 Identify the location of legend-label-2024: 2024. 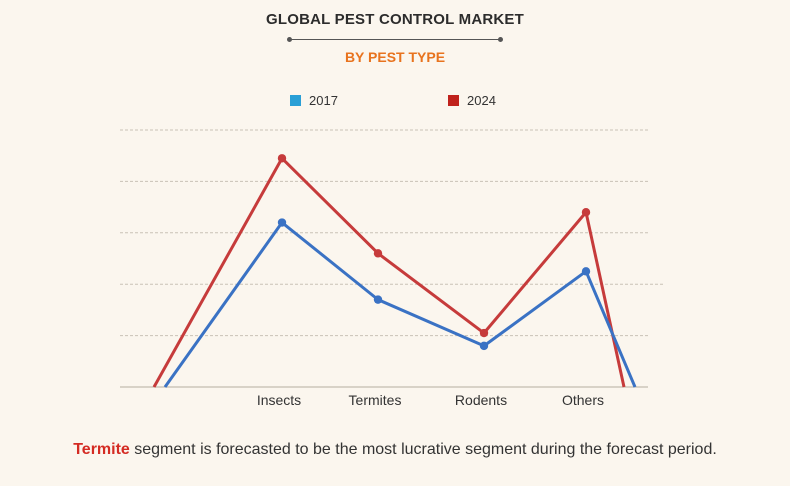
(481, 100).